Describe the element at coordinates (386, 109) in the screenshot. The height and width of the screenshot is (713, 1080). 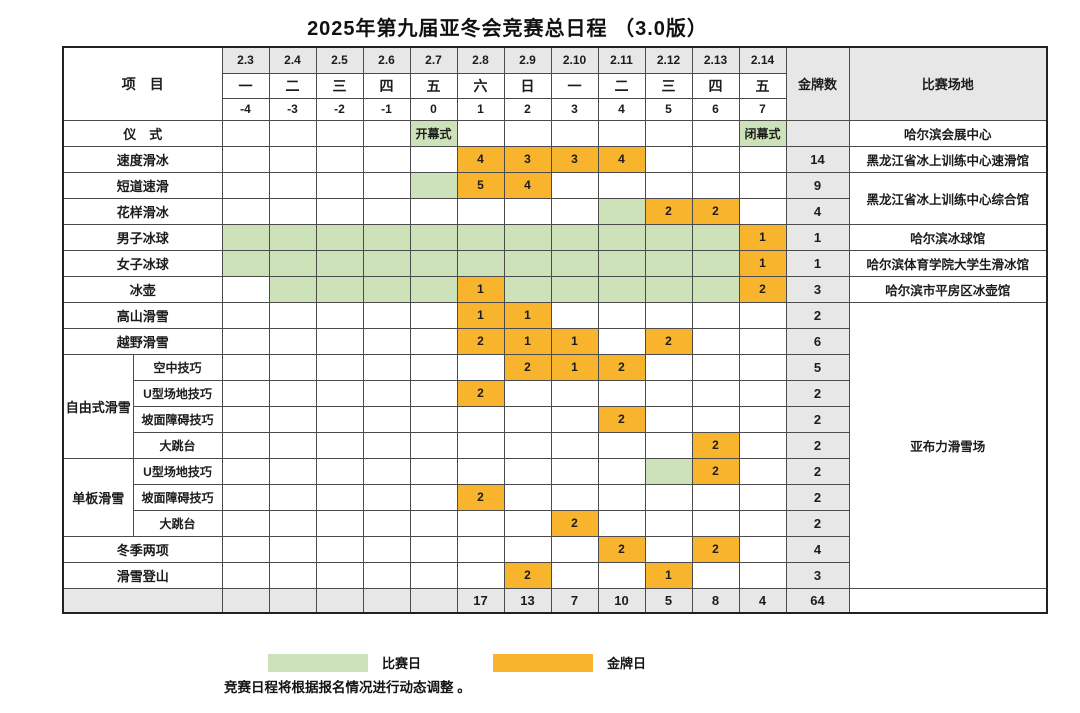
I see `day-offset-header-cell: -1` at that location.